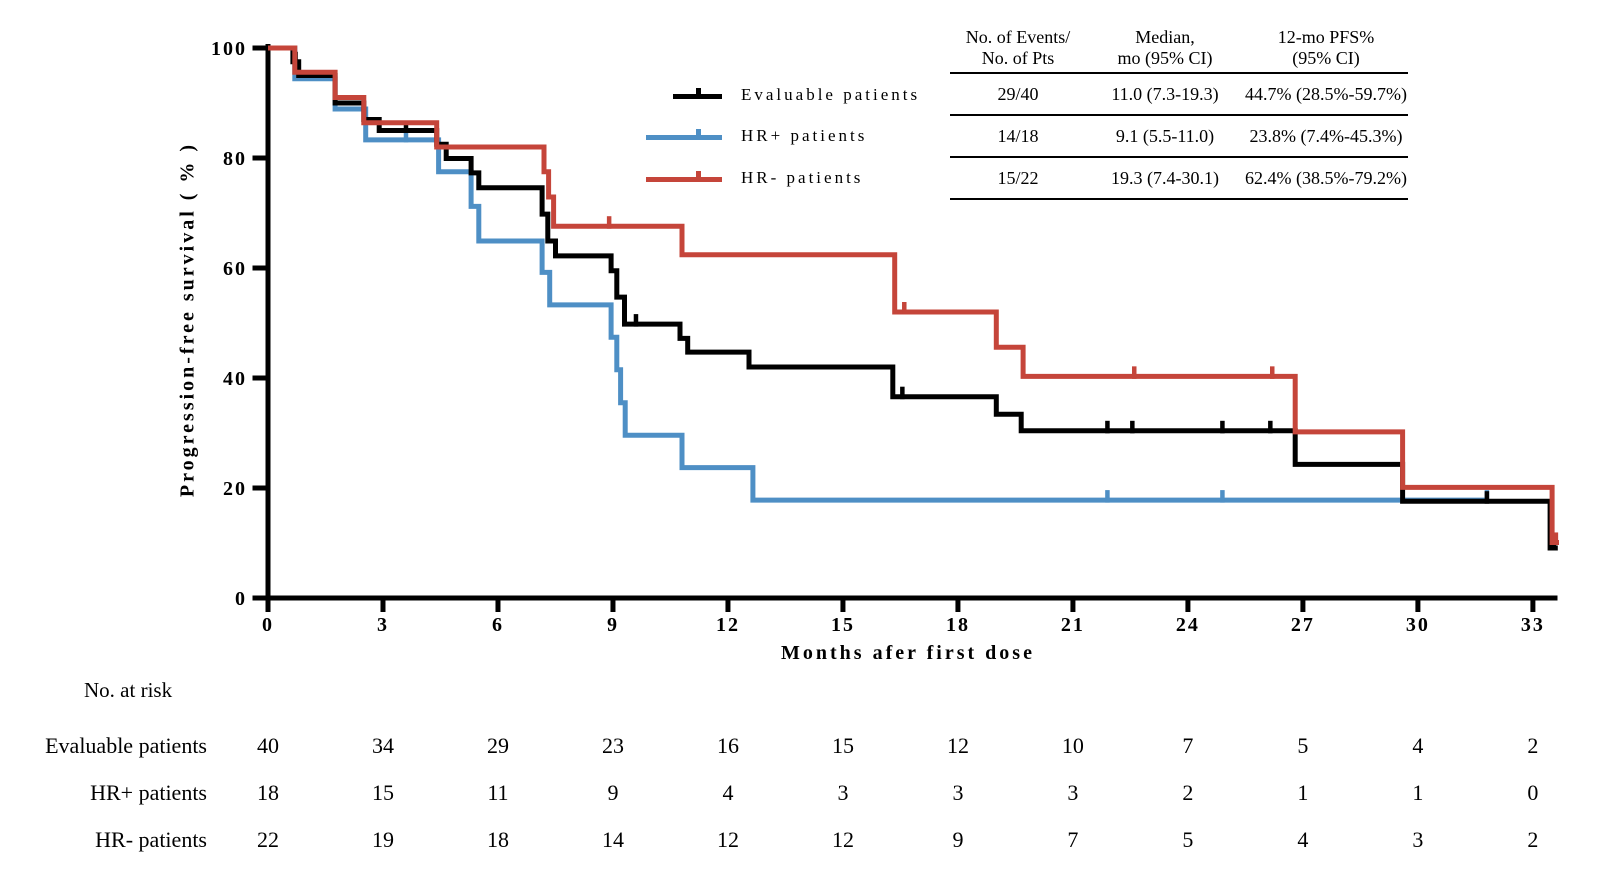  Describe the element at coordinates (235, 269) in the screenshot. I see `y-tick-label: 60` at that location.